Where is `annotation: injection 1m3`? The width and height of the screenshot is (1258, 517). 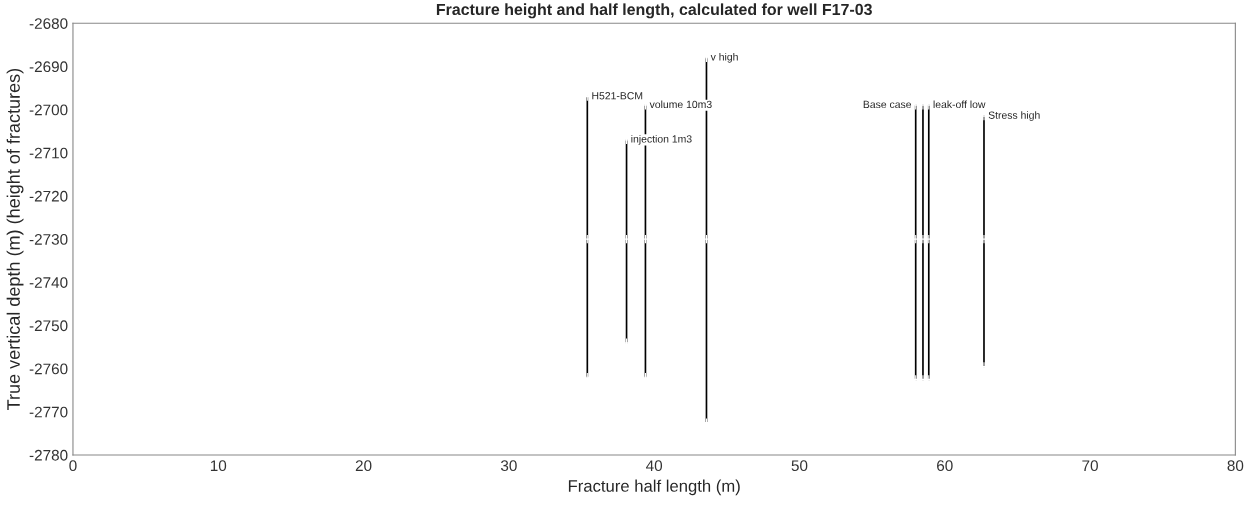 annotation: injection 1m3 is located at coordinates (661, 139).